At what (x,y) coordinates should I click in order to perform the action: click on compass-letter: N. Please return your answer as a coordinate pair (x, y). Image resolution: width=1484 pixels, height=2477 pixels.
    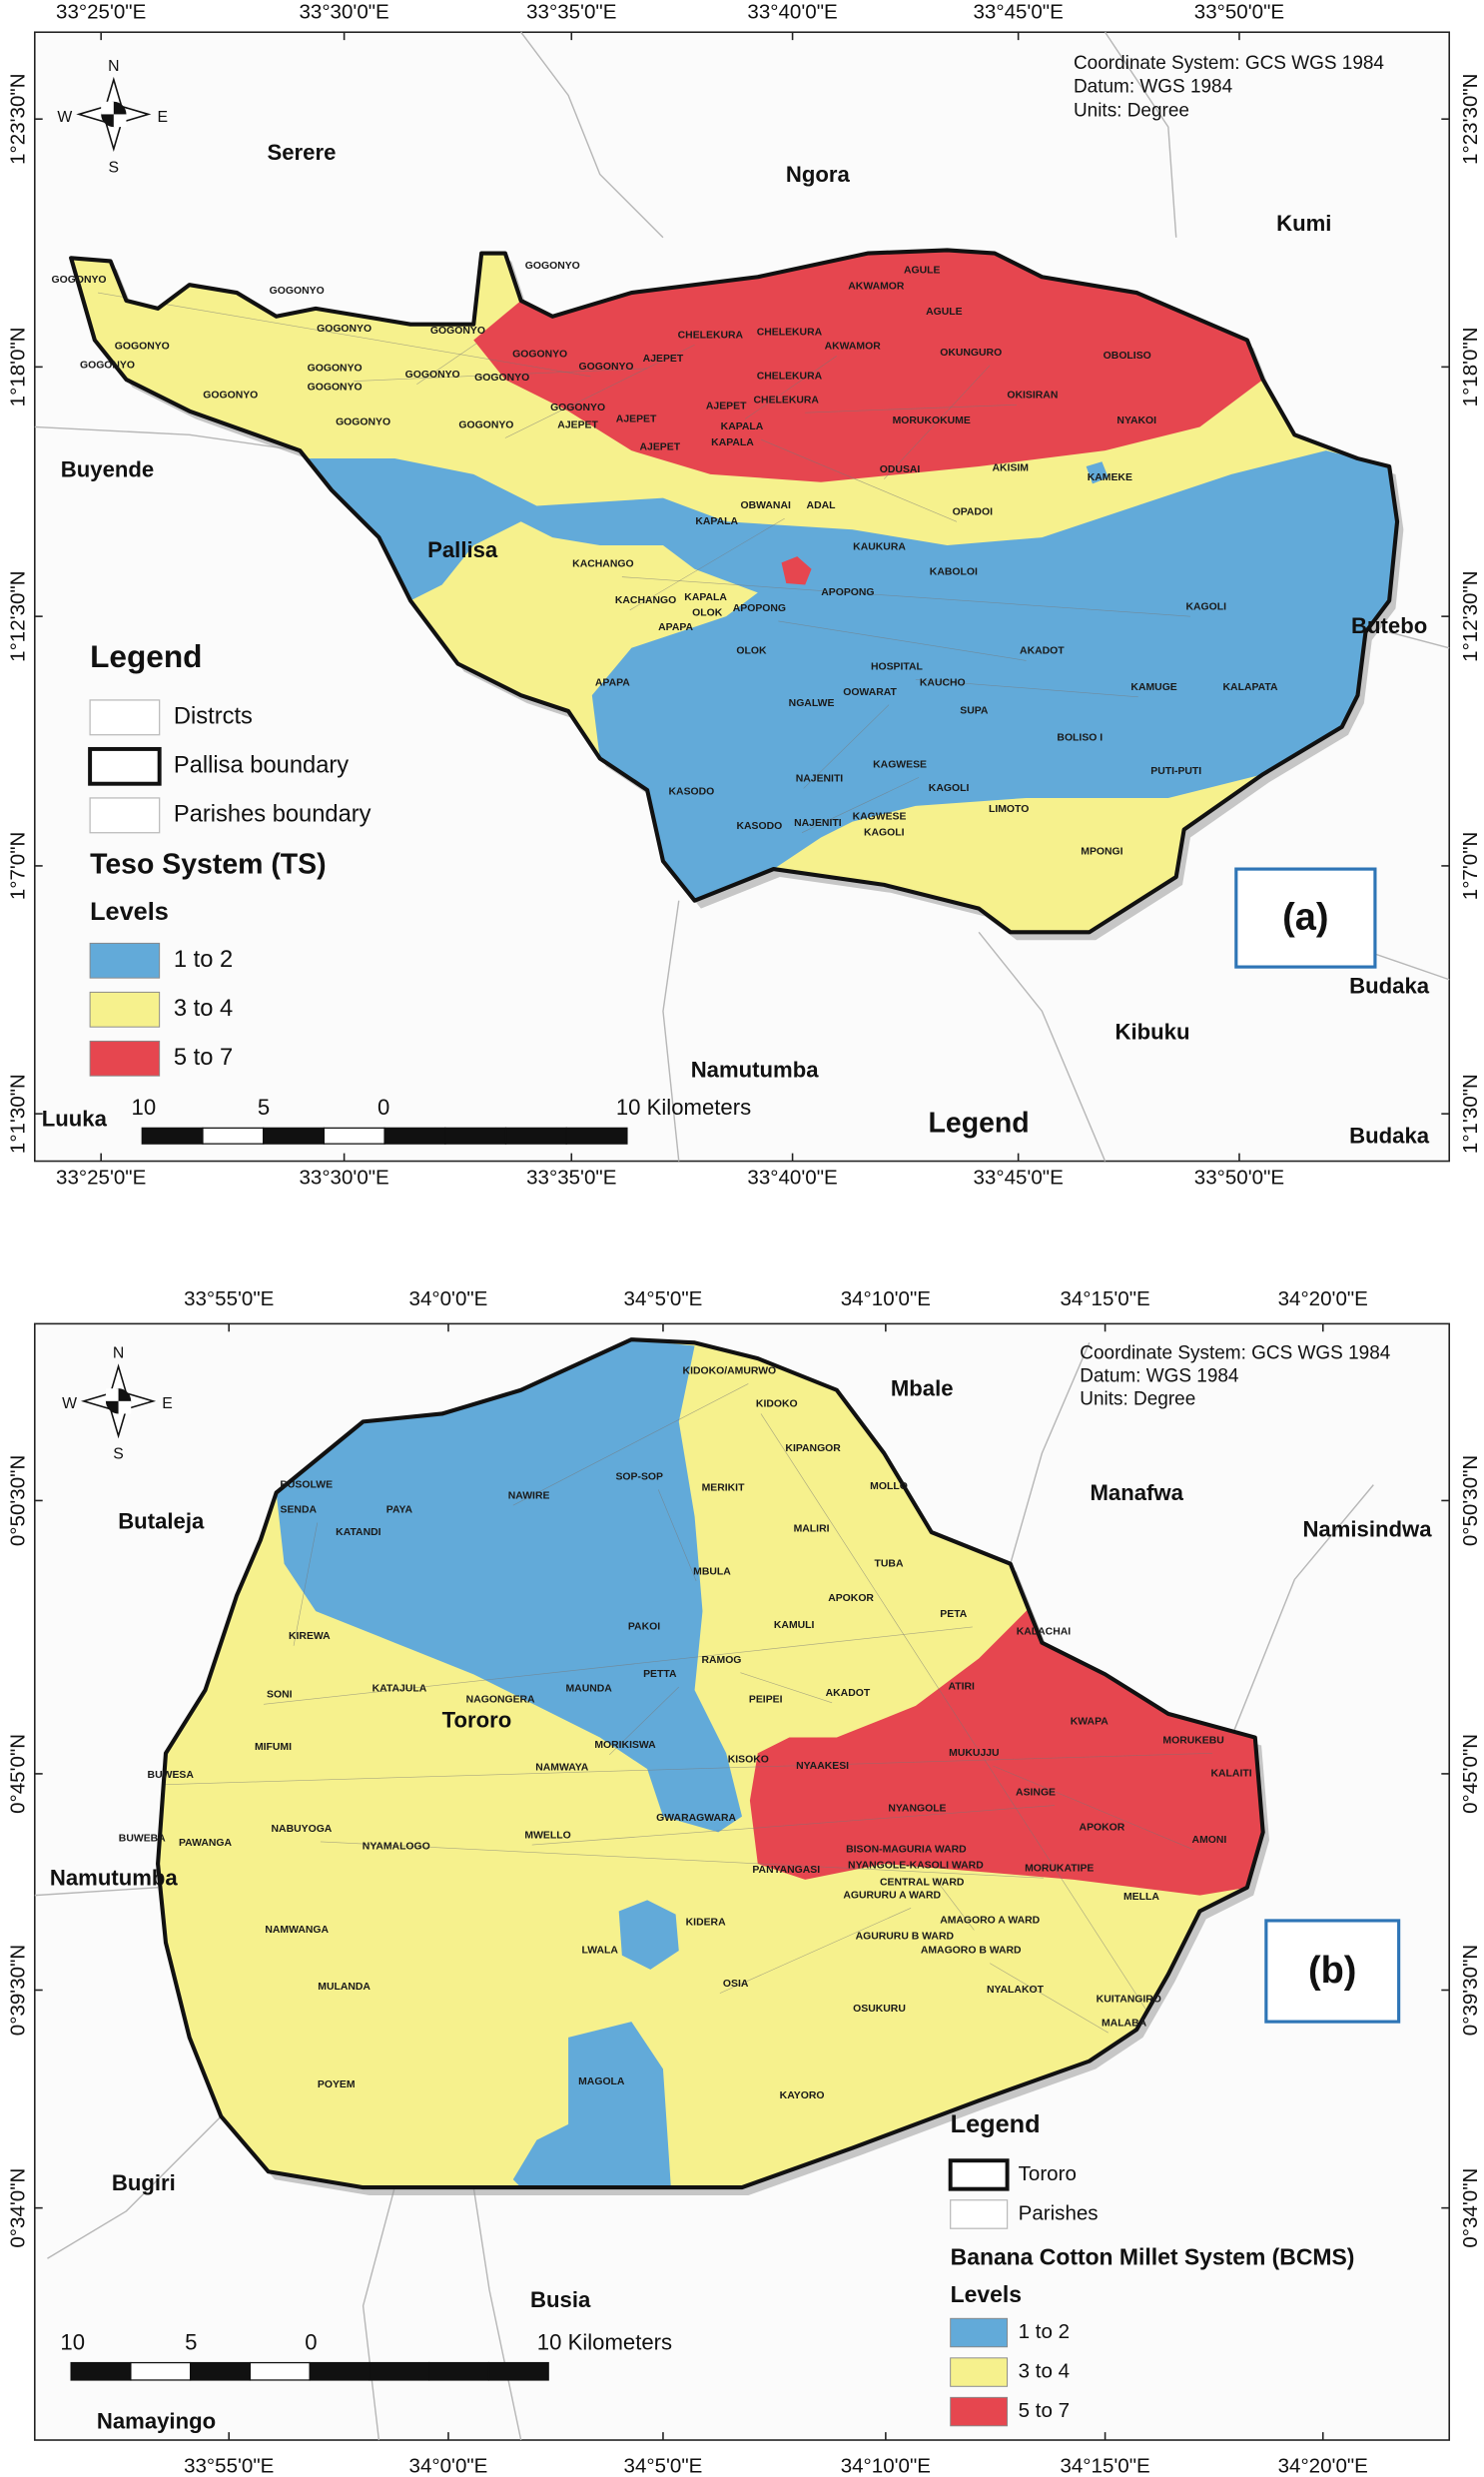
    Looking at the image, I should click on (119, 1353).